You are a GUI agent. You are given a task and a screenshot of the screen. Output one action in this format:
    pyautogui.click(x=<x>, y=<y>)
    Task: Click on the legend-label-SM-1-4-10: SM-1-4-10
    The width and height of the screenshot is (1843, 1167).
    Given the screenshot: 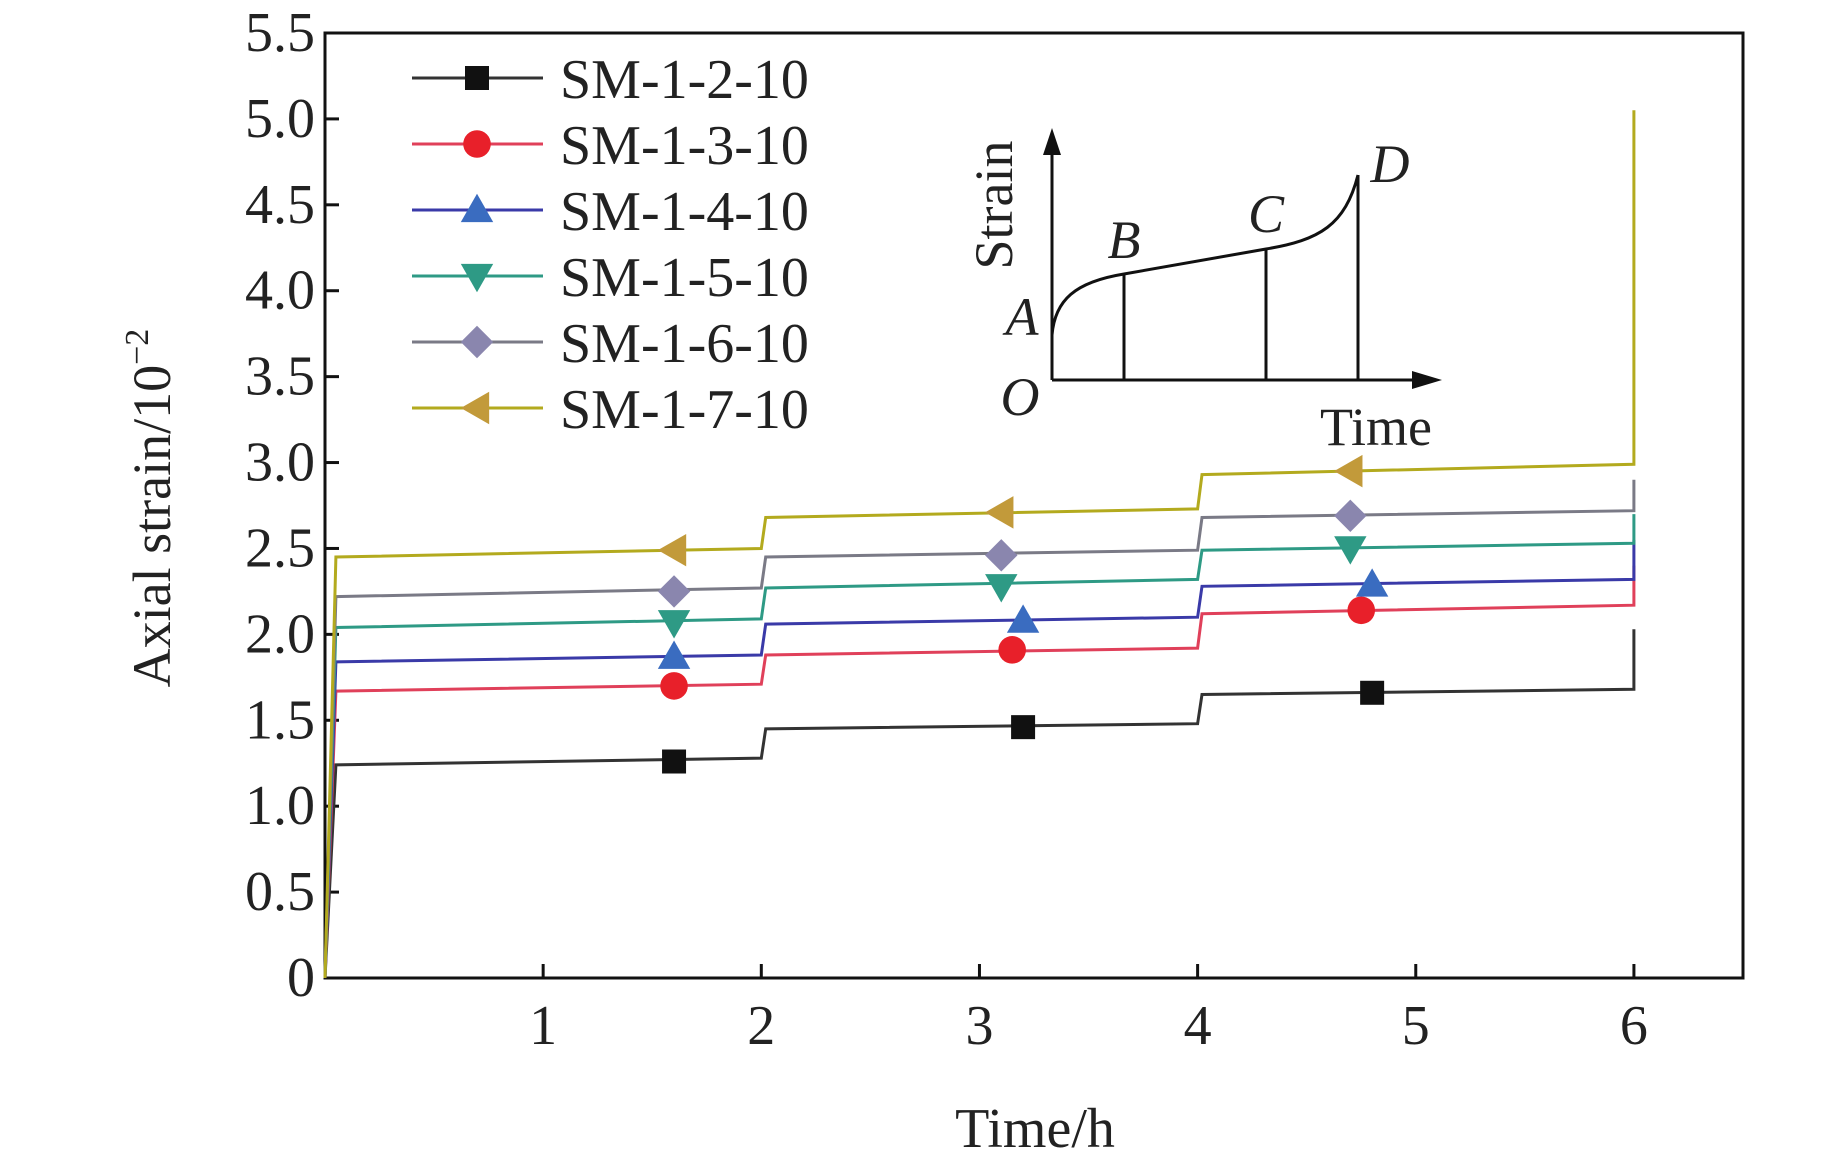 What is the action you would take?
    pyautogui.click(x=684, y=212)
    